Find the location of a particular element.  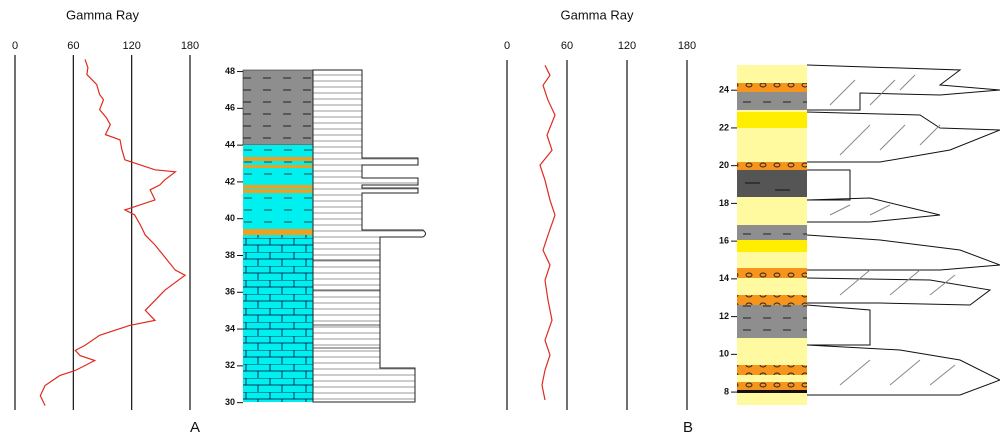

depth-tick-label: 8 is located at coordinates (726, 391).